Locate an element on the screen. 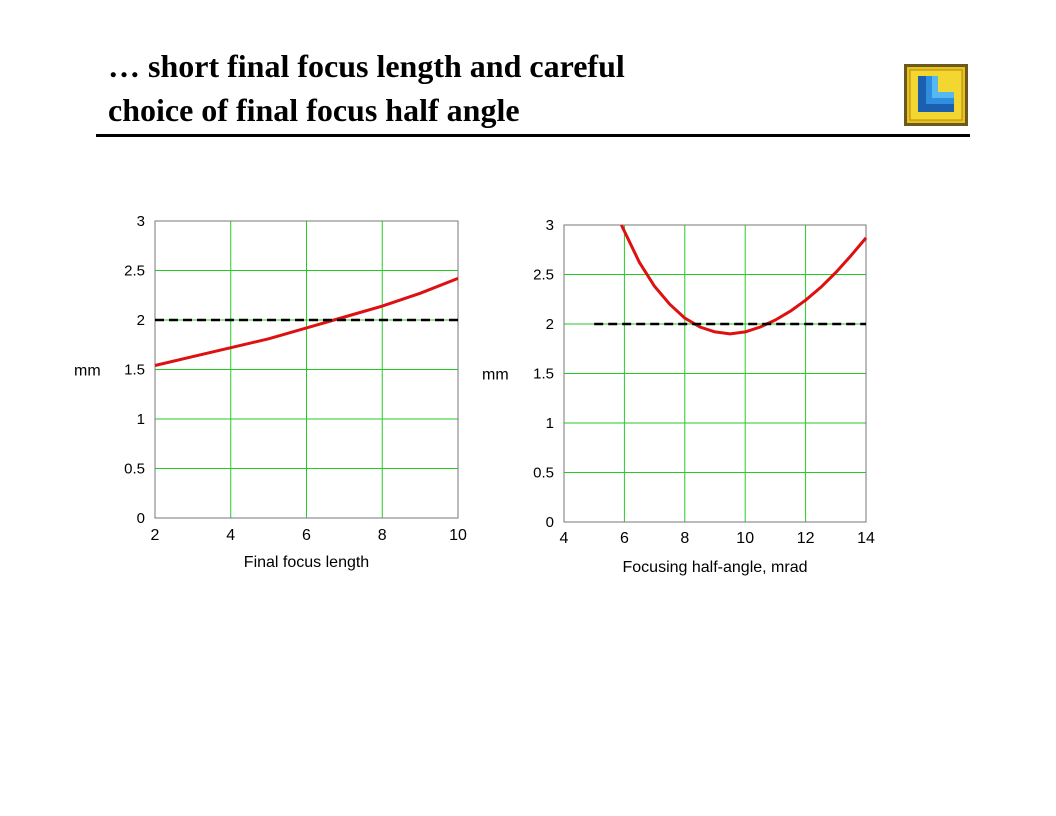  slide-title-line-1: … short final focus length and careful is located at coordinates (366, 66).